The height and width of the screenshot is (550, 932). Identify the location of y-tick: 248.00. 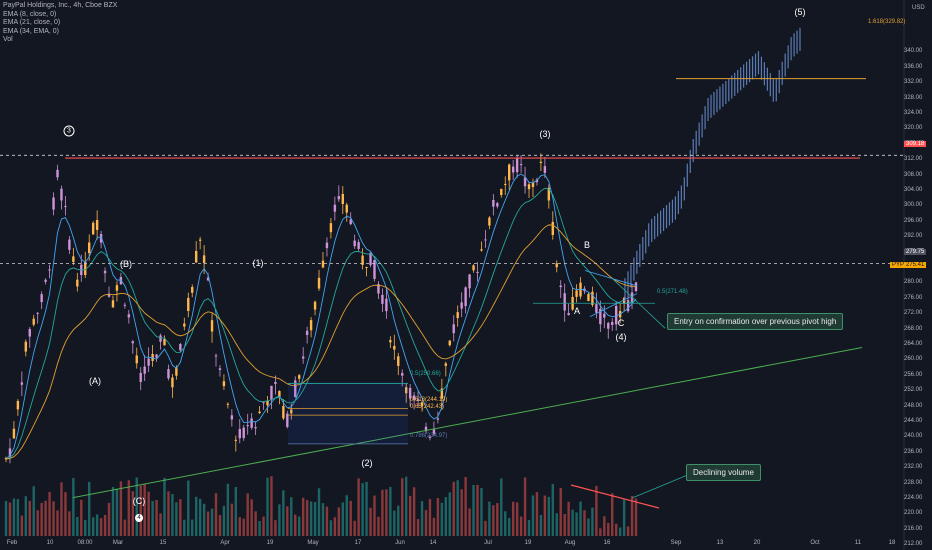
(913, 405).